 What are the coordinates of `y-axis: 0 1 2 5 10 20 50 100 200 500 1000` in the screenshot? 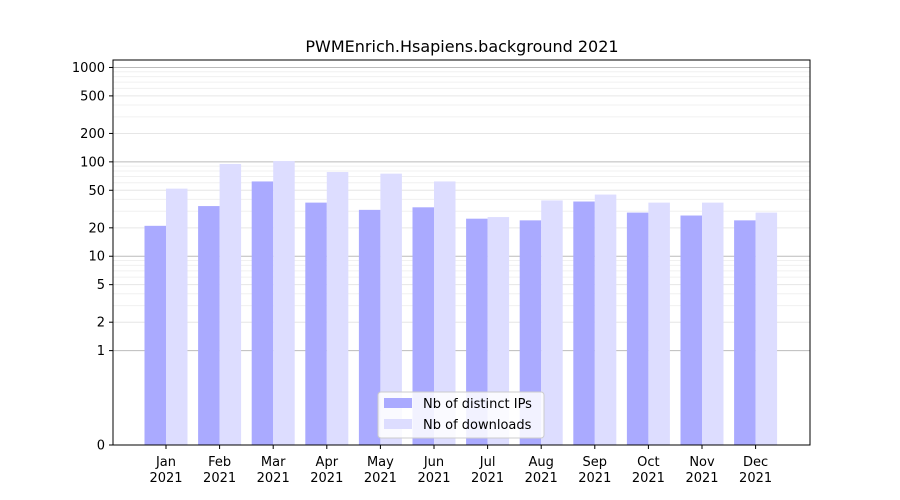 It's located at (92, 257).